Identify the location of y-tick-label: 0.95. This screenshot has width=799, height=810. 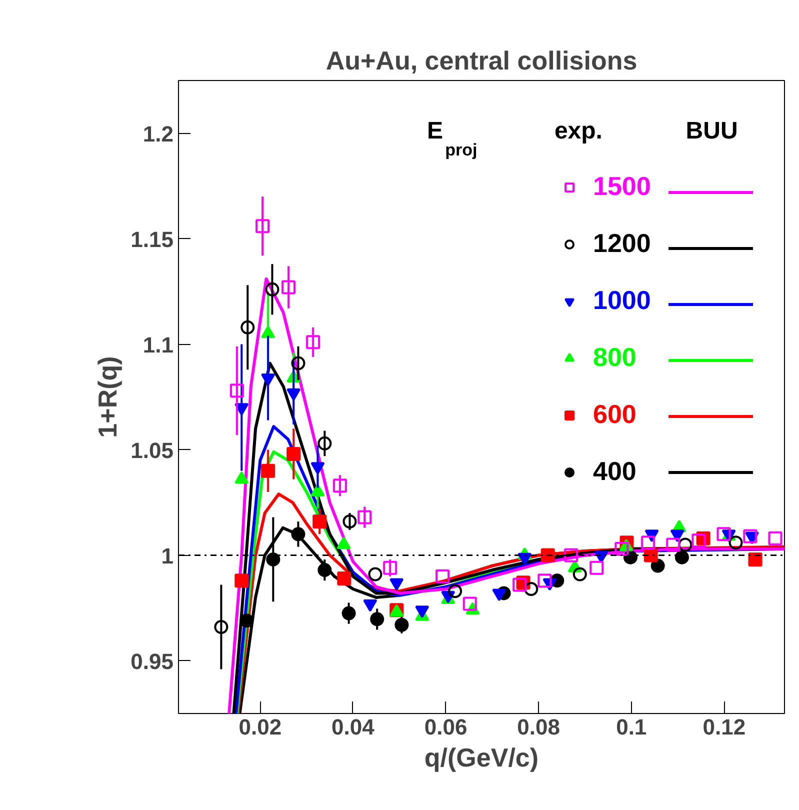
(152, 661).